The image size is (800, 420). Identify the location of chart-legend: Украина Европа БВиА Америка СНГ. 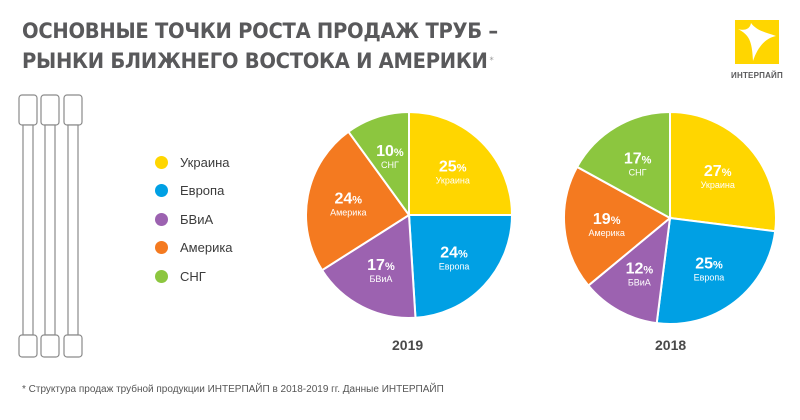
(194, 219).